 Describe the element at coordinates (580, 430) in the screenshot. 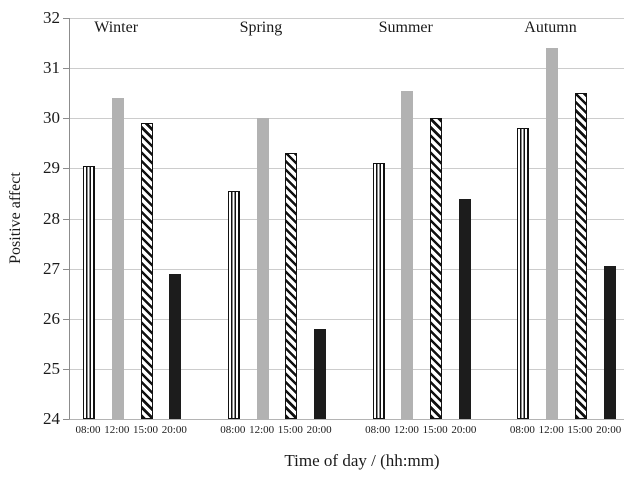

I see `x-tick-label-autumn-1500: 15:00` at that location.